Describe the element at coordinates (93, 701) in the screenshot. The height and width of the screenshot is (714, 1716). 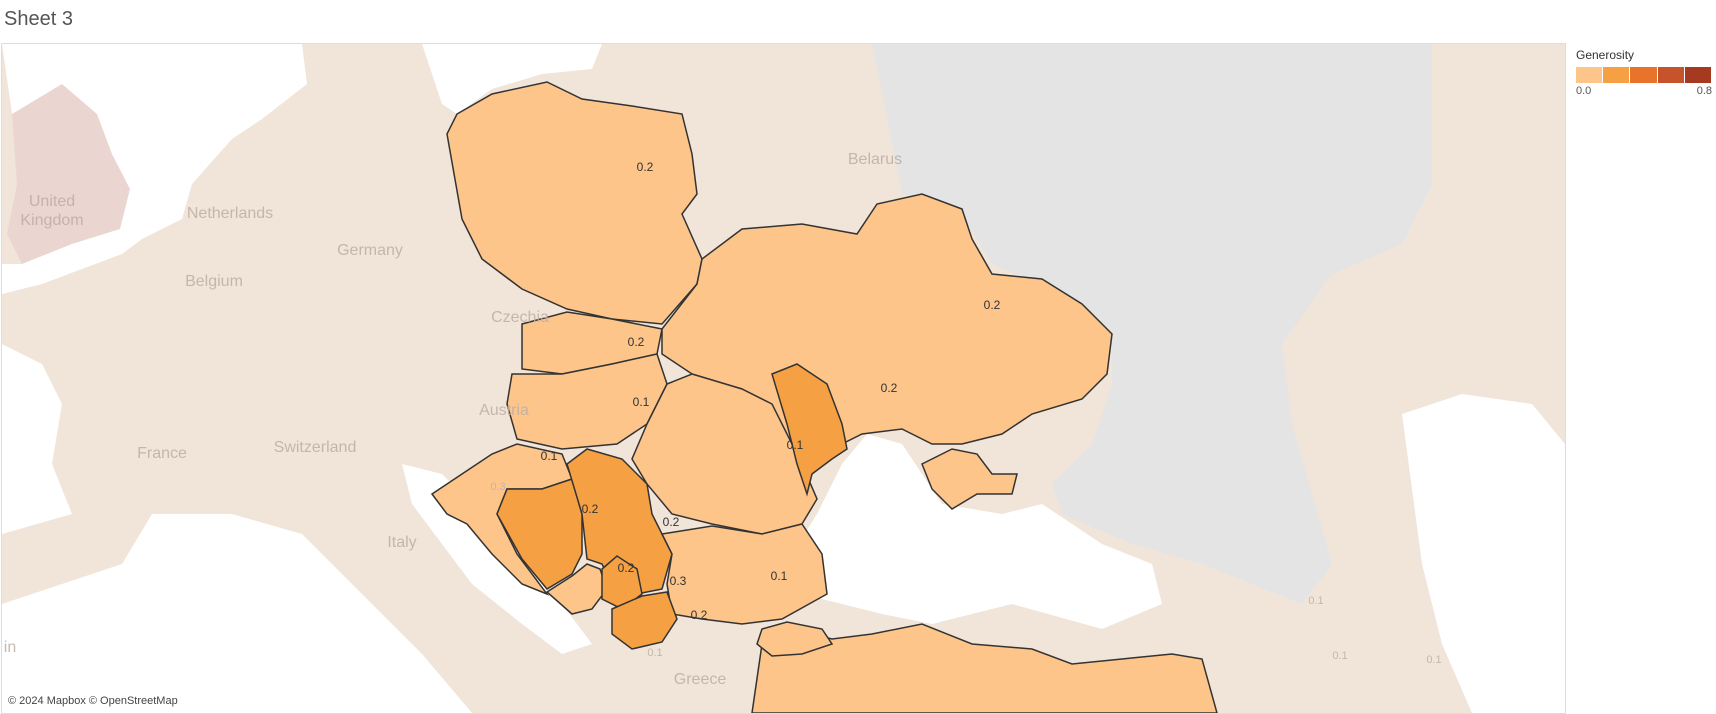
I see `map-attribution: © 2024 Mapbox © OpenStreetMap` at that location.